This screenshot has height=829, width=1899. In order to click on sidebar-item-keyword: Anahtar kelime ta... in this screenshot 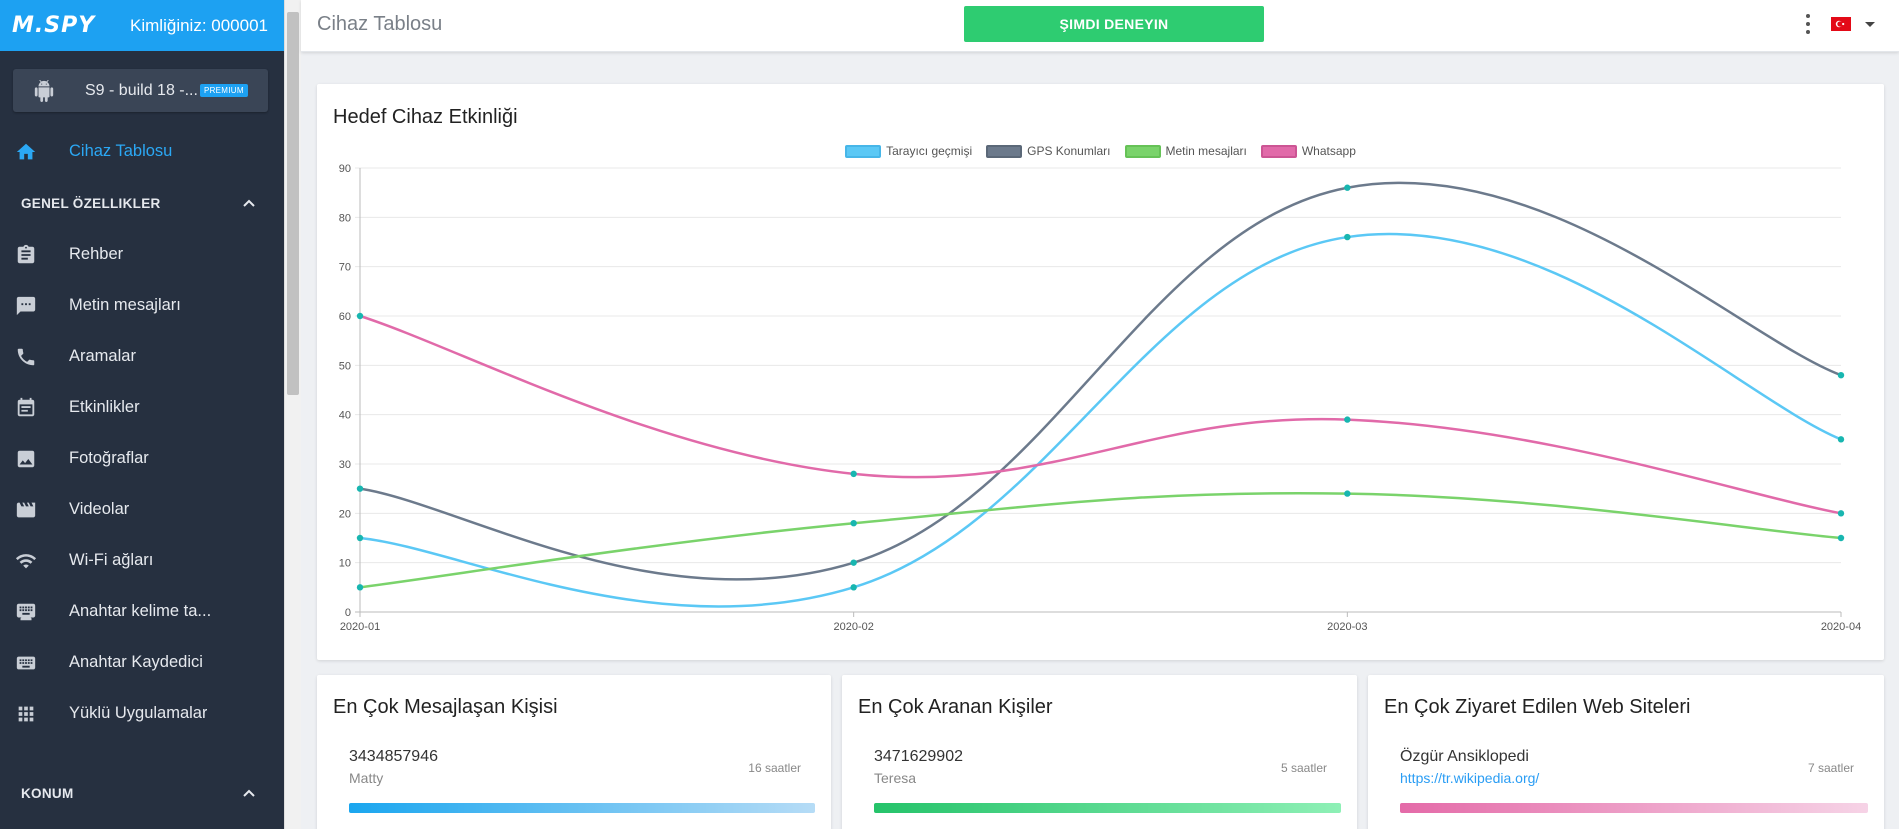, I will do `click(142, 611)`.